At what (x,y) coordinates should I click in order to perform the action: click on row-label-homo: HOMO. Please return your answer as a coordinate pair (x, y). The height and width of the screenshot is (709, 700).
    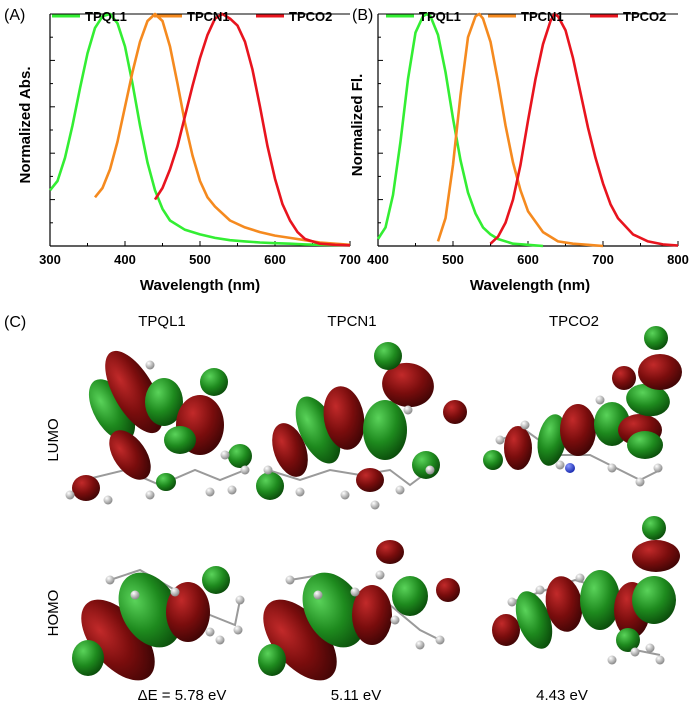
    Looking at the image, I should click on (53, 613).